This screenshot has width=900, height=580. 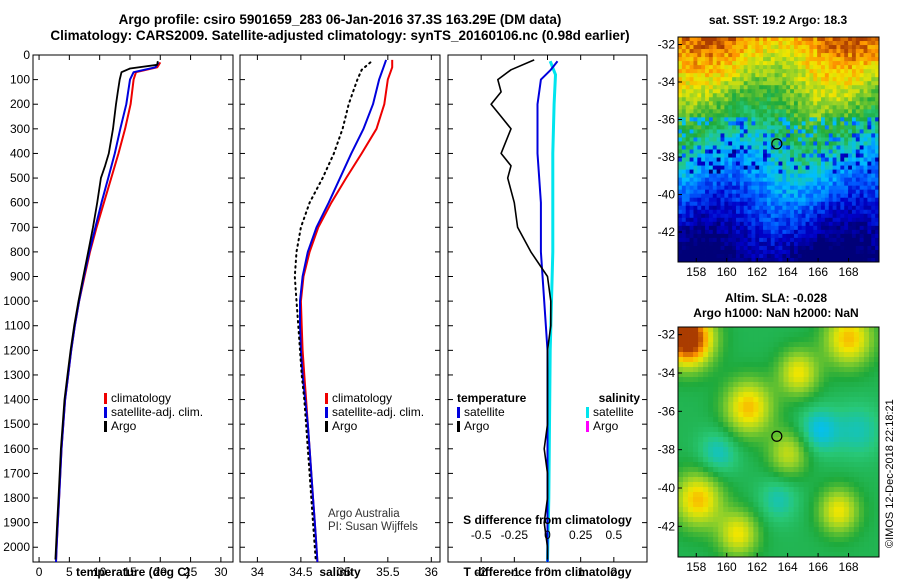 What do you see at coordinates (667, 157) in the screenshot?
I see `map-lat-label: -38` at bounding box center [667, 157].